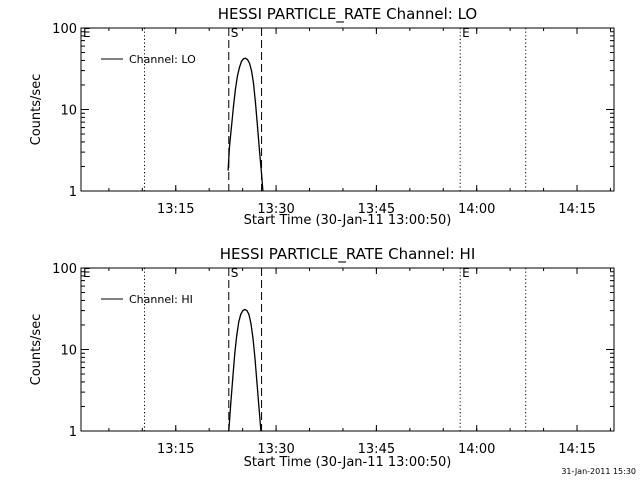  What do you see at coordinates (245, 370) in the screenshot?
I see `series-line-hi` at bounding box center [245, 370].